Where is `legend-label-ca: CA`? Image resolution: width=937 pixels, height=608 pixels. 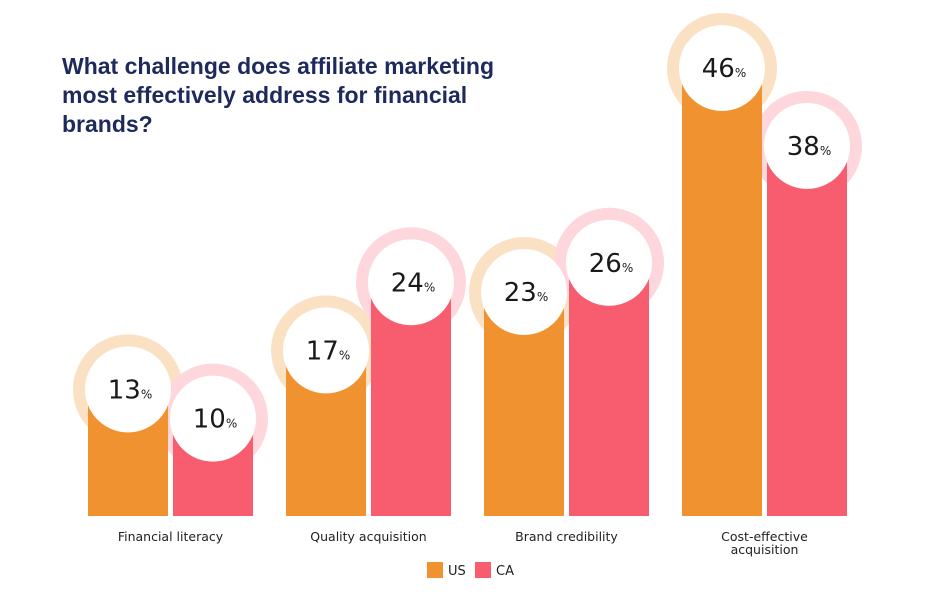
legend-label-ca: CA is located at coordinates (505, 571).